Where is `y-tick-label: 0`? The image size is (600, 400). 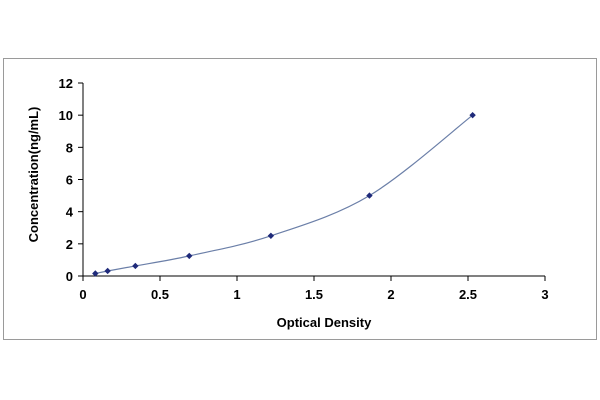
y-tick-label: 0 is located at coordinates (69, 276).